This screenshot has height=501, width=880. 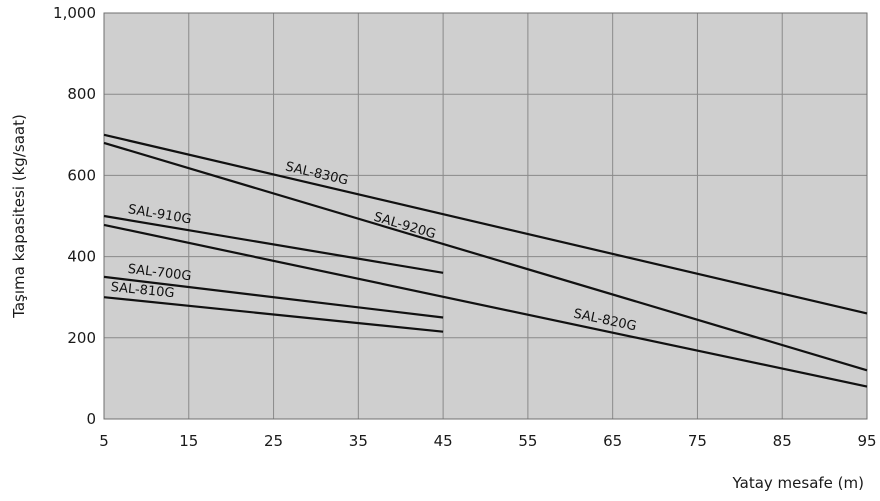 What do you see at coordinates (74, 13) in the screenshot?
I see `y-tick-label: 1,000` at bounding box center [74, 13].